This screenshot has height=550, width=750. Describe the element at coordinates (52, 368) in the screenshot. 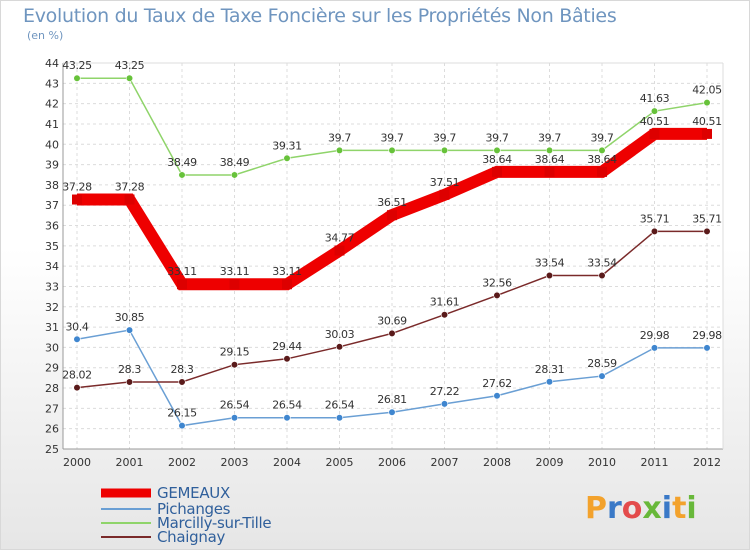

I see `y-tick-label: 29` at that location.